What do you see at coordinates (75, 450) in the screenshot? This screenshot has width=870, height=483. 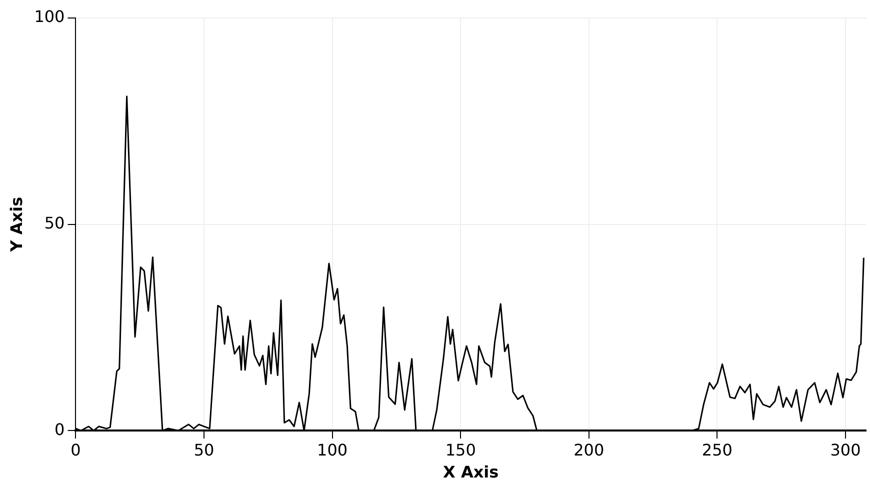 I see `x-tick-label: 0` at bounding box center [75, 450].